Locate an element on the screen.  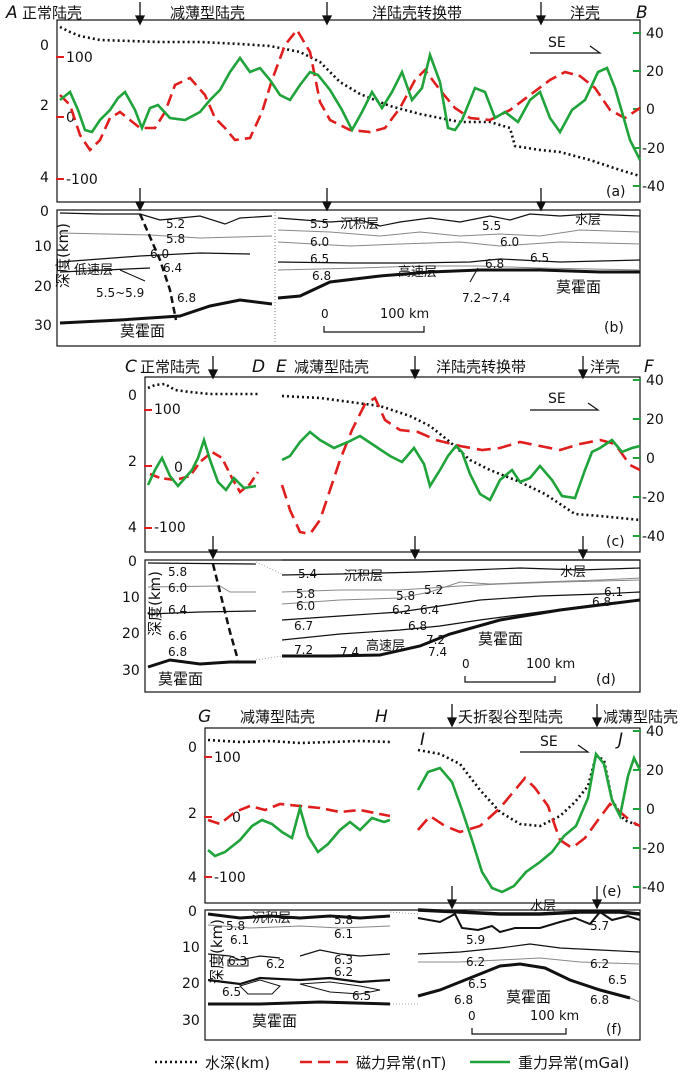
velocity-label: 7.2~7.4 is located at coordinates (486, 298).